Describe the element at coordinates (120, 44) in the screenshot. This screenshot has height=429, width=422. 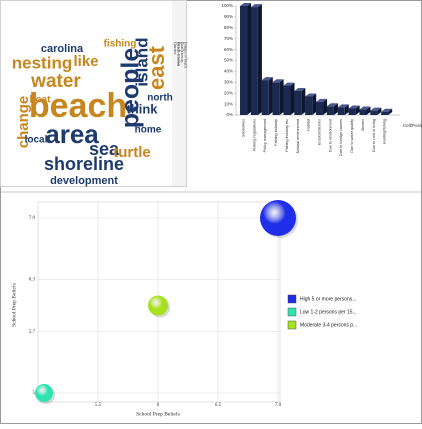
I see `cloud-word: fishing` at that location.